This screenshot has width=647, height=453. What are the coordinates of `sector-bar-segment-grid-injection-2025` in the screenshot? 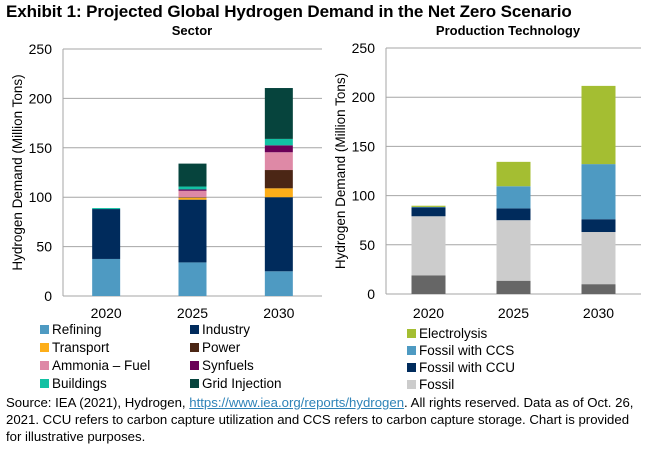 It's located at (192, 175).